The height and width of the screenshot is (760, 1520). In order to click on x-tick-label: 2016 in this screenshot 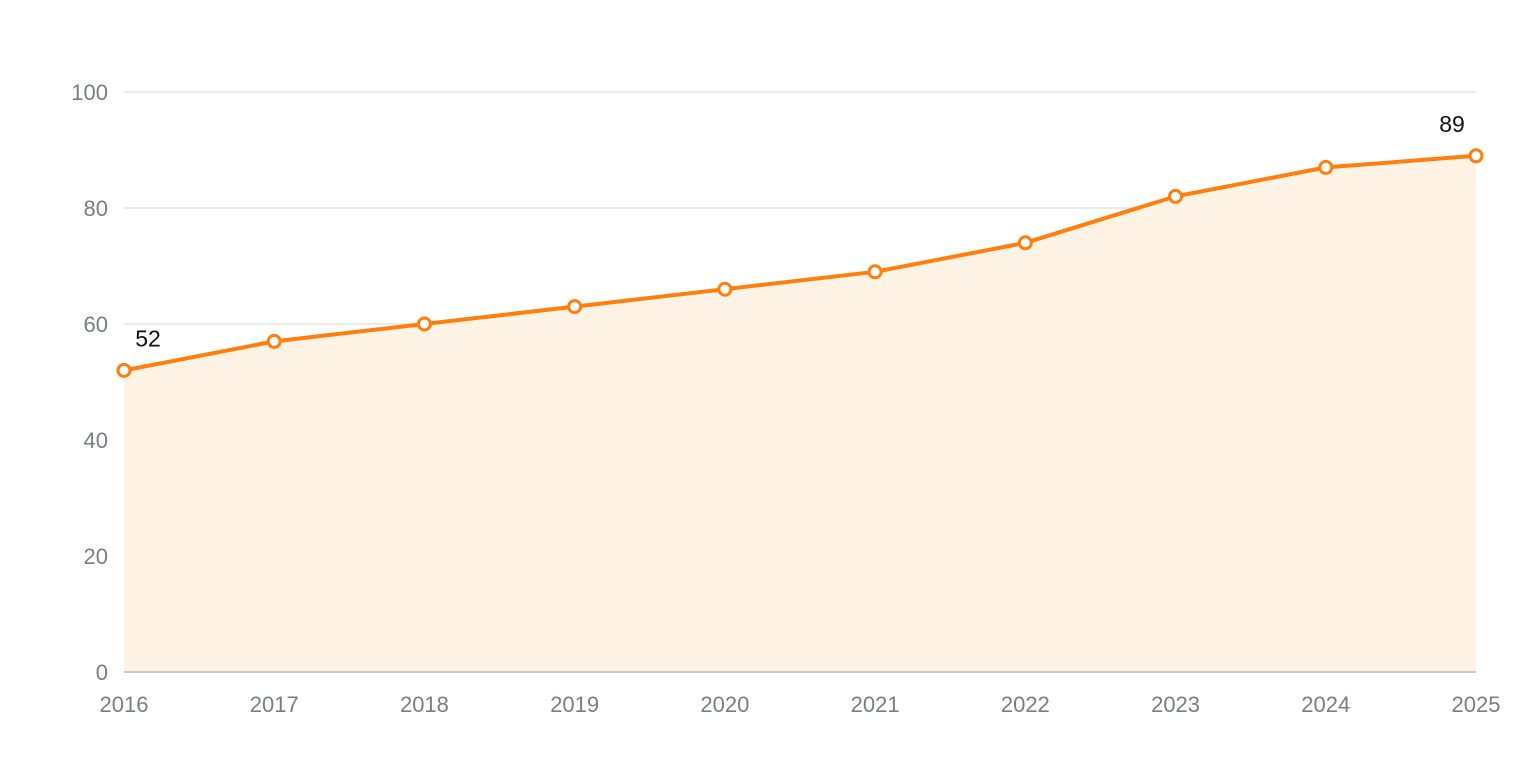, I will do `click(124, 704)`.